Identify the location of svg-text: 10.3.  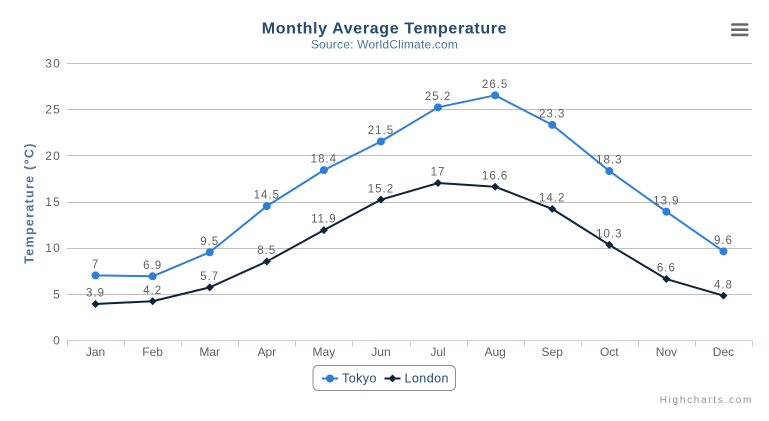
(609, 235).